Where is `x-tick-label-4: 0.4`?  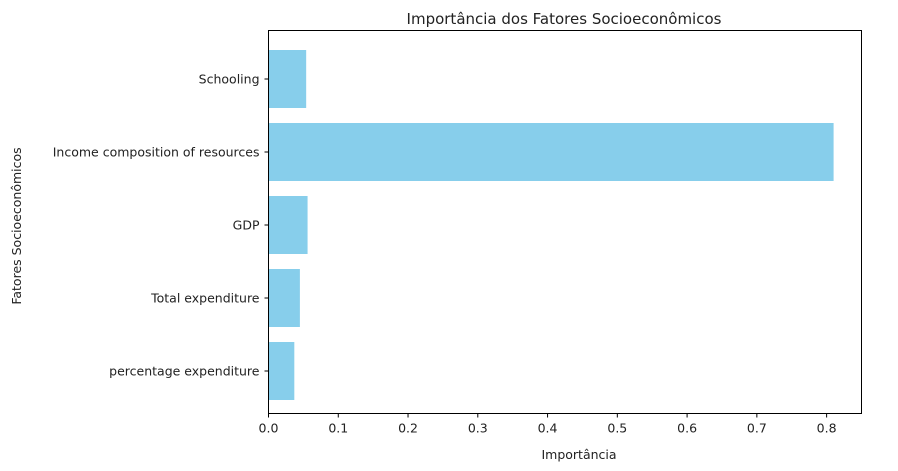 x-tick-label-4: 0.4 is located at coordinates (548, 428).